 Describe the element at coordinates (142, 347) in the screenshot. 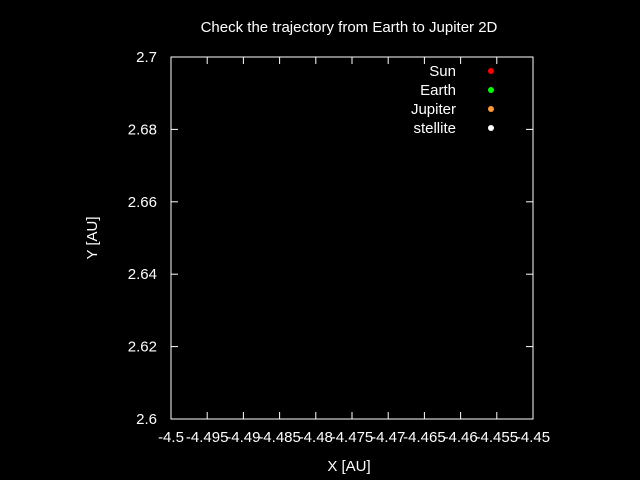

I see `y-tick-label: 2.62` at that location.